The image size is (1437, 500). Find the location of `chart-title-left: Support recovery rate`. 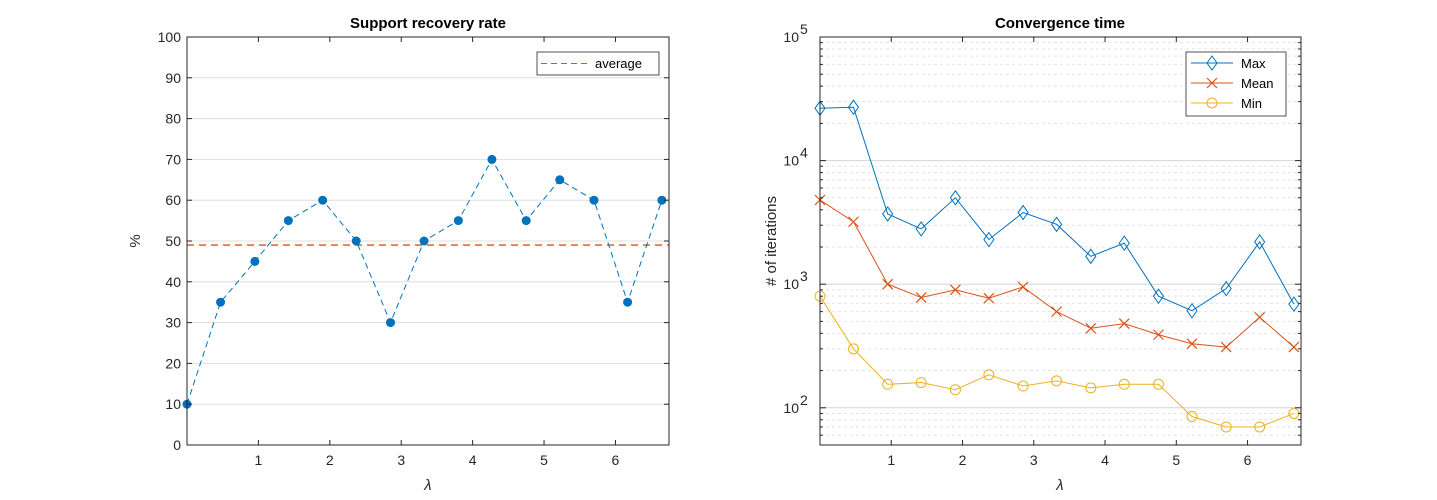

chart-title-left: Support recovery rate is located at coordinates (428, 23).